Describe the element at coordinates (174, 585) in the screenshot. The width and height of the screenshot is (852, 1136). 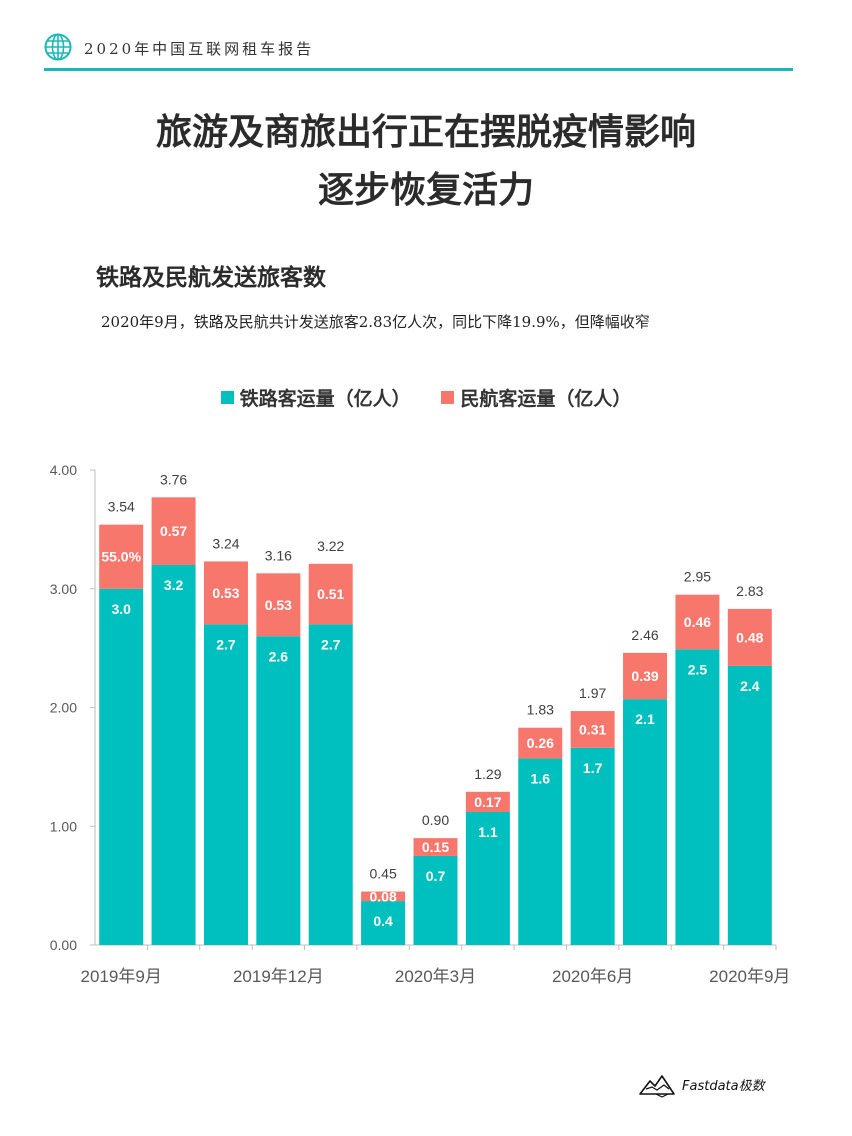
I see `data-label-rail: 3.2` at that location.